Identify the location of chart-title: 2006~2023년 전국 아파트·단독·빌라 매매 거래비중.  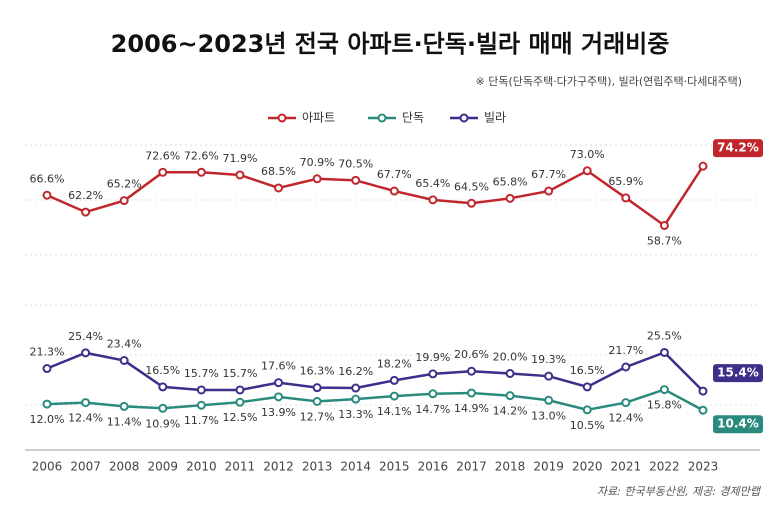
(390, 44).